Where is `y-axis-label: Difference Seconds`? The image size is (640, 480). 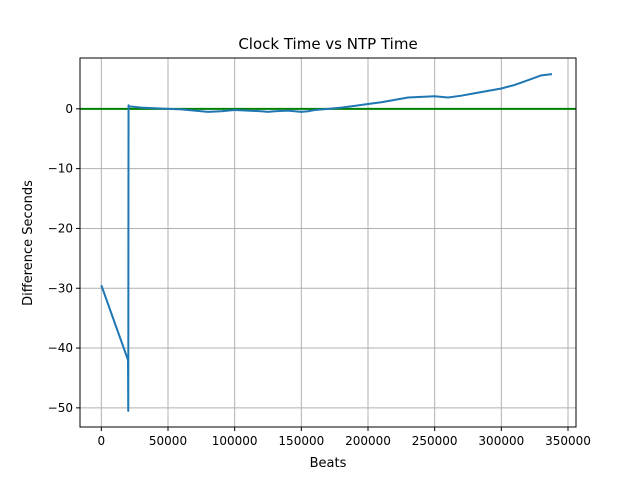
y-axis-label: Difference Seconds is located at coordinates (28, 243).